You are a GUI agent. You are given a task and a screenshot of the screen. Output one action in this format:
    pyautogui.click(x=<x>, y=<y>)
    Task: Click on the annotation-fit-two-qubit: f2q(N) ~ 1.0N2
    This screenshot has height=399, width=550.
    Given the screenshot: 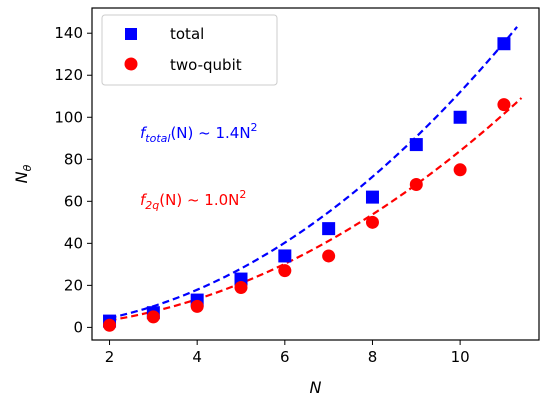 What is the action you would take?
    pyautogui.click(x=193, y=200)
    